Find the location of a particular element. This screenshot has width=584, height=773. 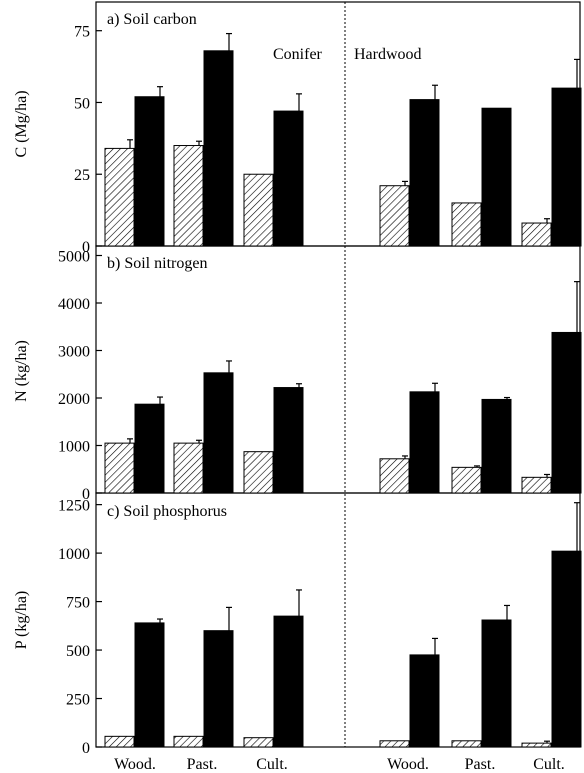

panel-c-ytick-label: 250 is located at coordinates (78, 700).